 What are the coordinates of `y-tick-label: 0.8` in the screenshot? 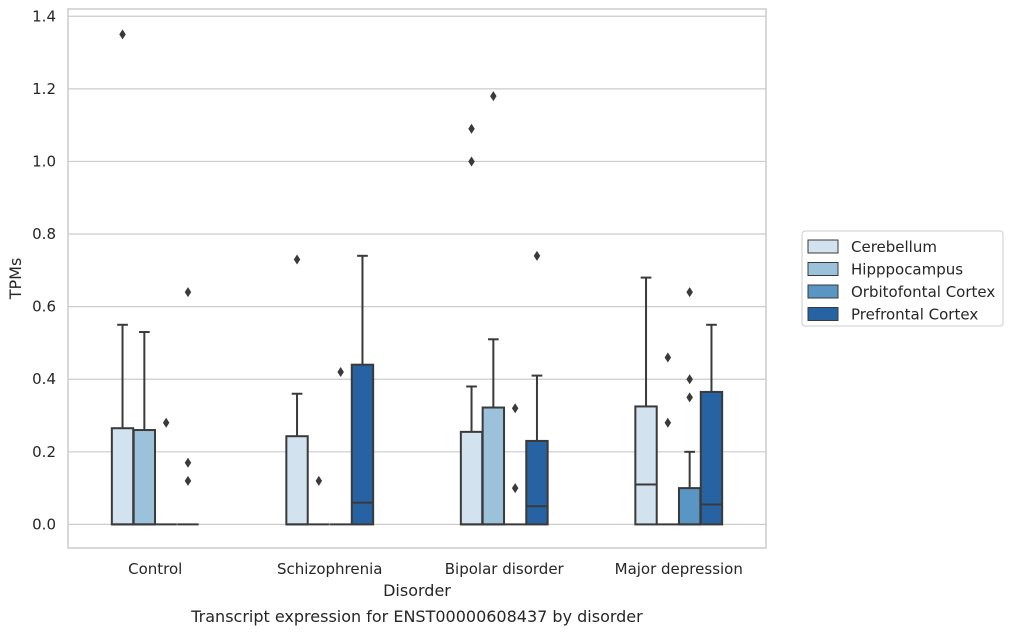 It's located at (44, 234).